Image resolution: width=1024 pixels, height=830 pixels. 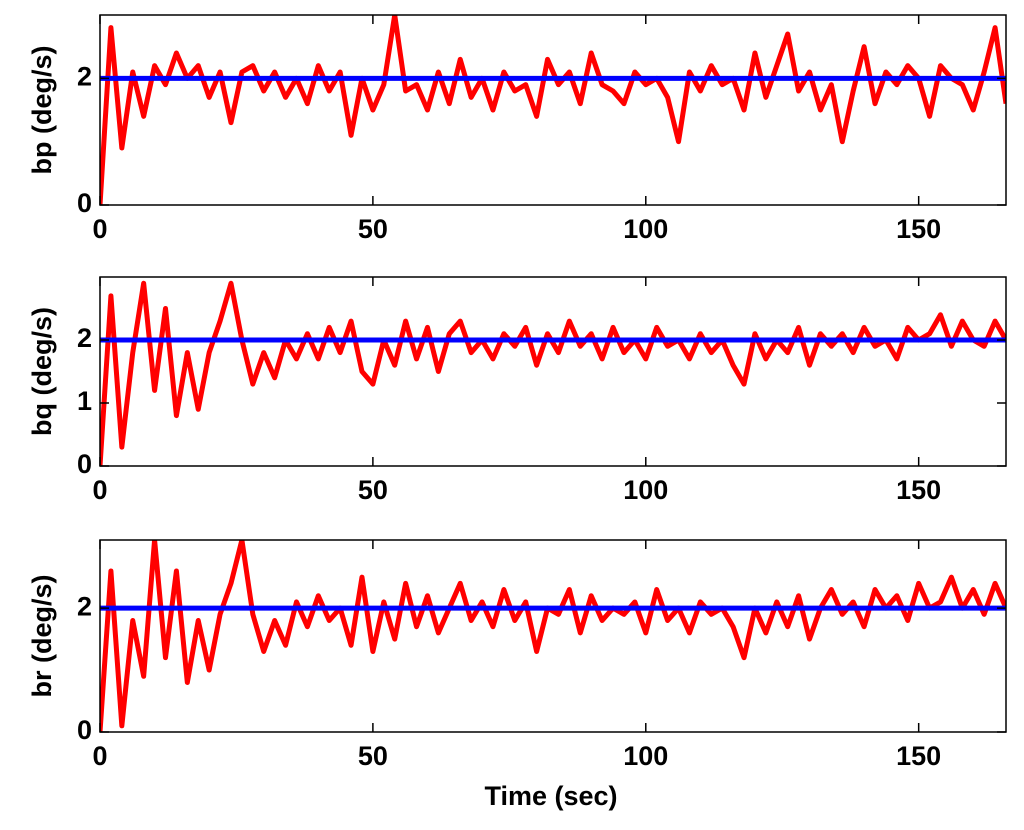 I want to click on y-axis-label: bq (deg/s), so click(x=42, y=371).